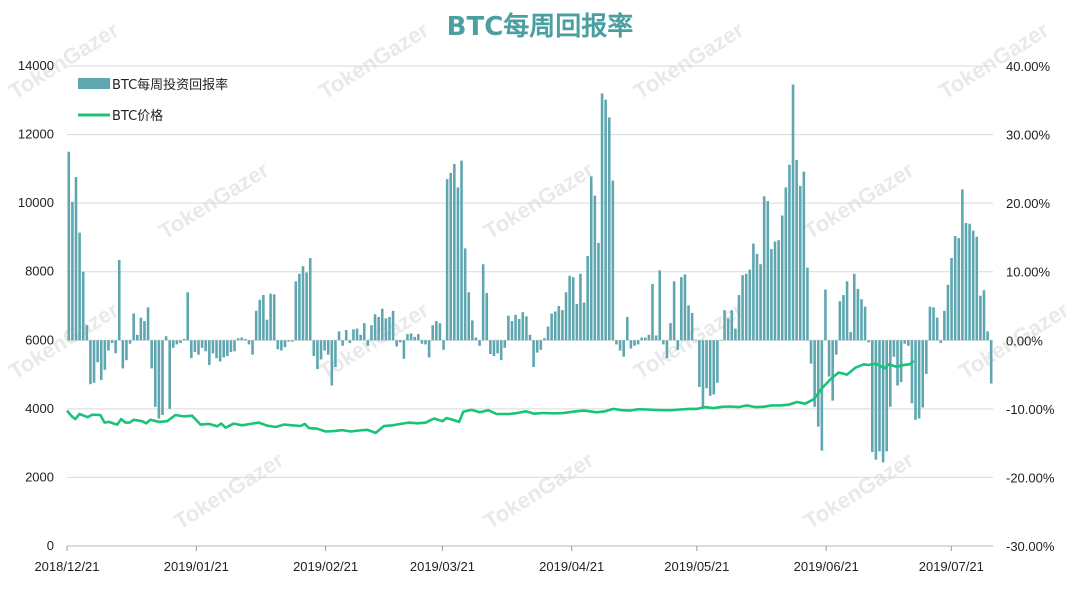  I want to click on x-axis-tick-label: 2019/03/21, so click(442, 566).